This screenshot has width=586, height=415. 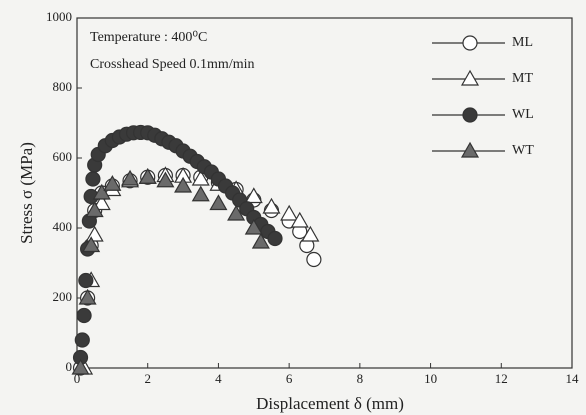 What do you see at coordinates (63, 156) in the screenshot?
I see `y-tick-label: 600` at bounding box center [63, 156].